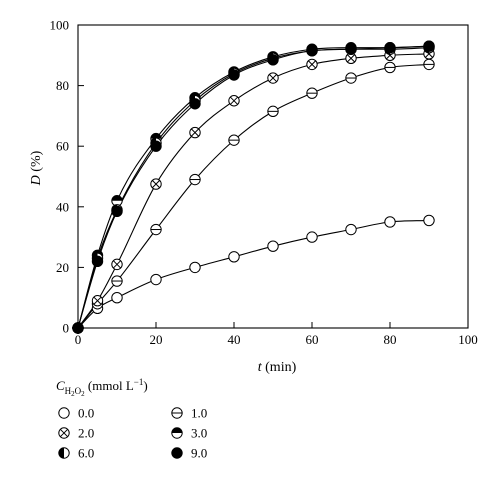  What do you see at coordinates (76, 433) in the screenshot?
I see `legend-item: 2.0` at bounding box center [76, 433].